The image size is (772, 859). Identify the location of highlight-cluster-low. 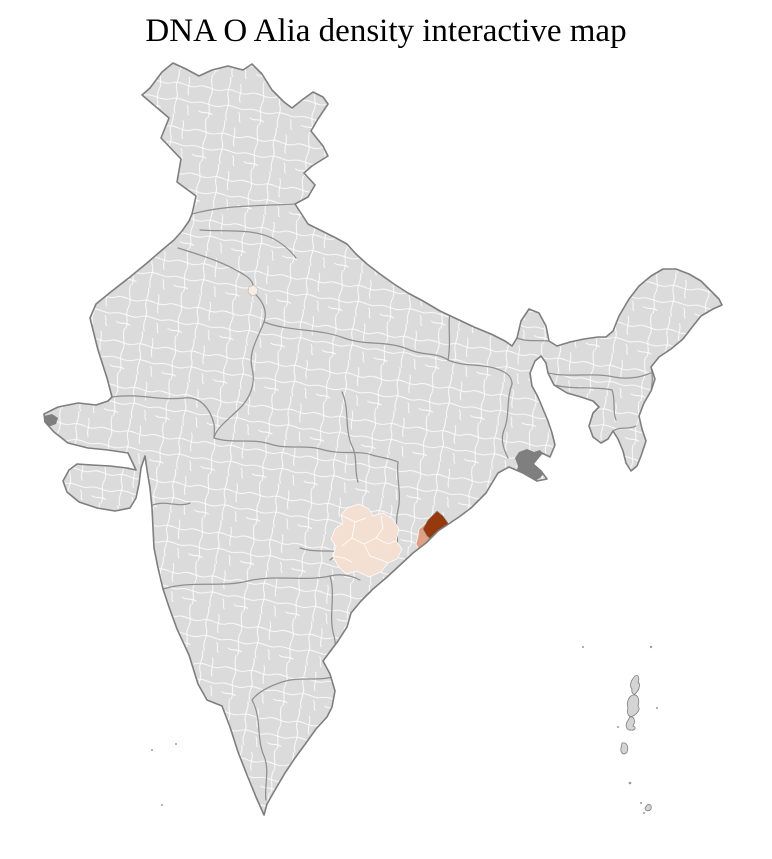
(366, 540).